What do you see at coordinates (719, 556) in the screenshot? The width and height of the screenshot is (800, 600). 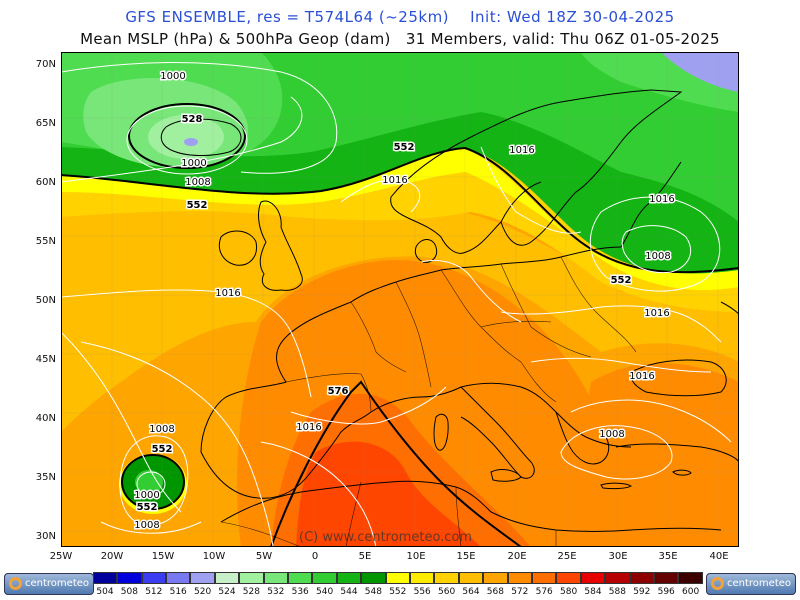 I see `lon-label-40e: 40E` at bounding box center [719, 556].